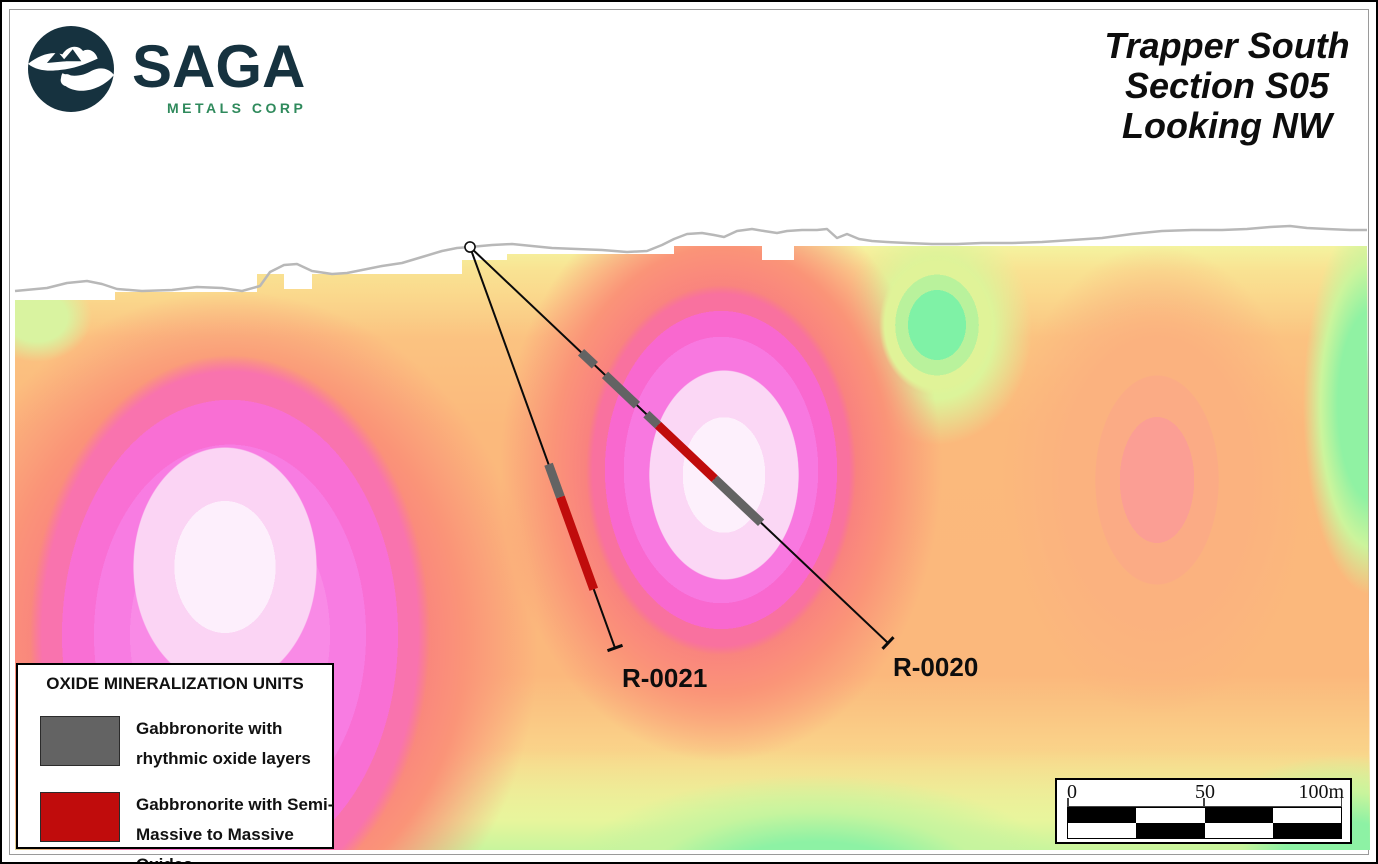  I want to click on title-line-3: Looking NW, so click(1227, 125).